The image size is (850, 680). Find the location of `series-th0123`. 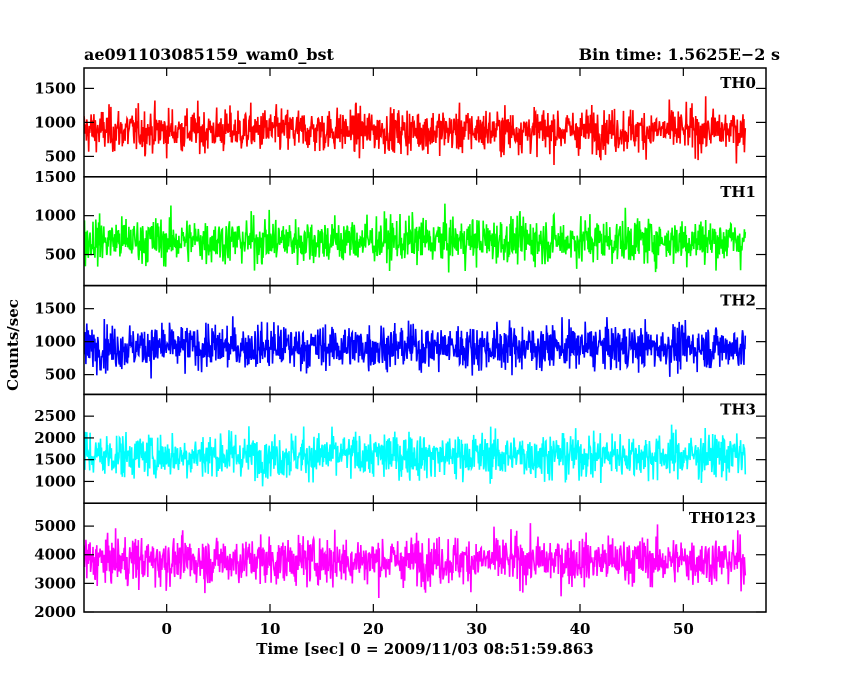

series-th0123 is located at coordinates (415, 561).